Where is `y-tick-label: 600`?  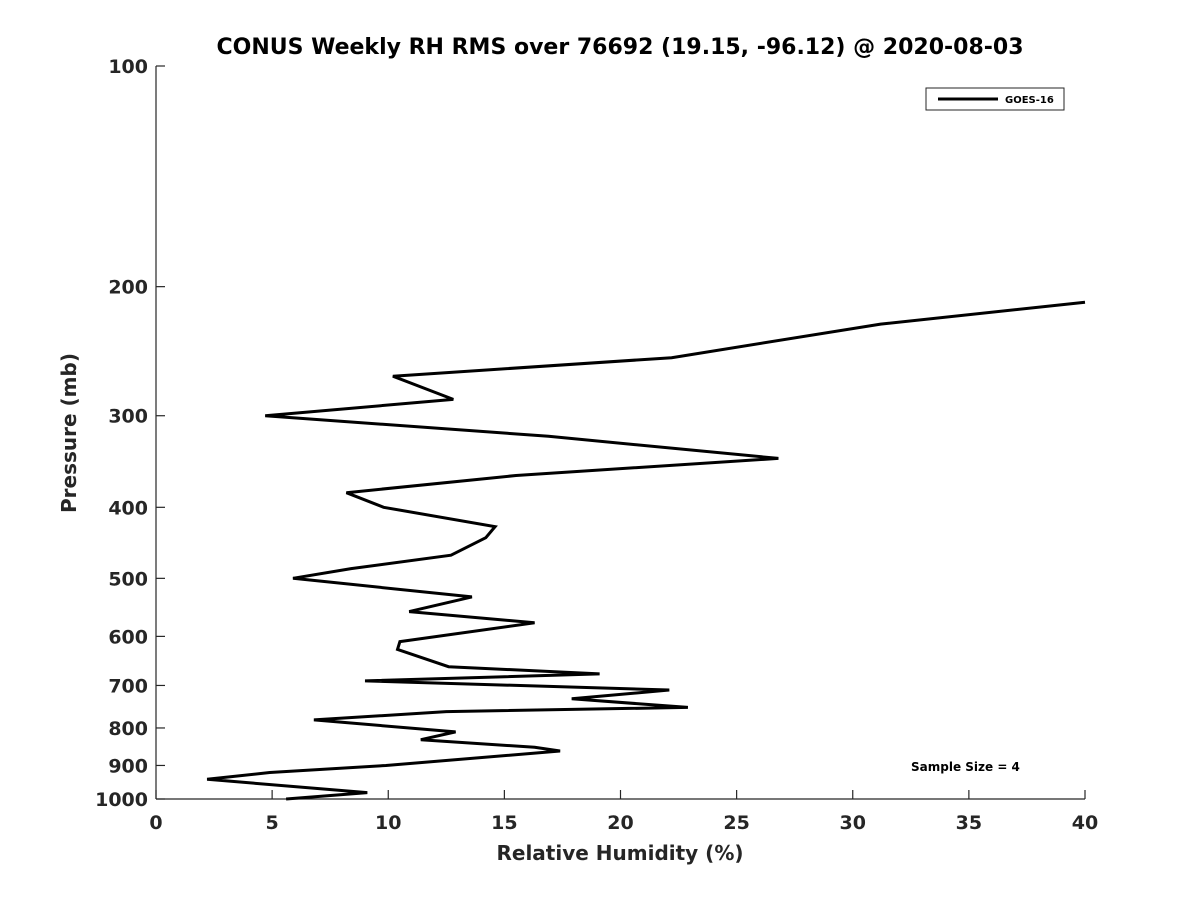 y-tick-label: 600 is located at coordinates (128, 637).